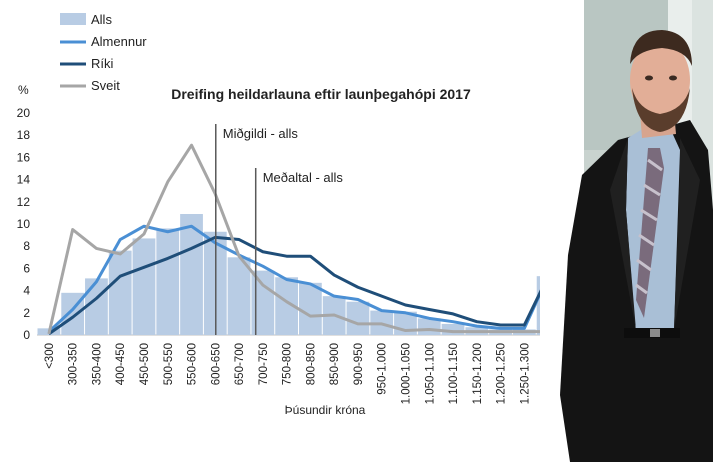 The width and height of the screenshot is (713, 462). I want to click on x-tick-label: 500-550, so click(169, 364).